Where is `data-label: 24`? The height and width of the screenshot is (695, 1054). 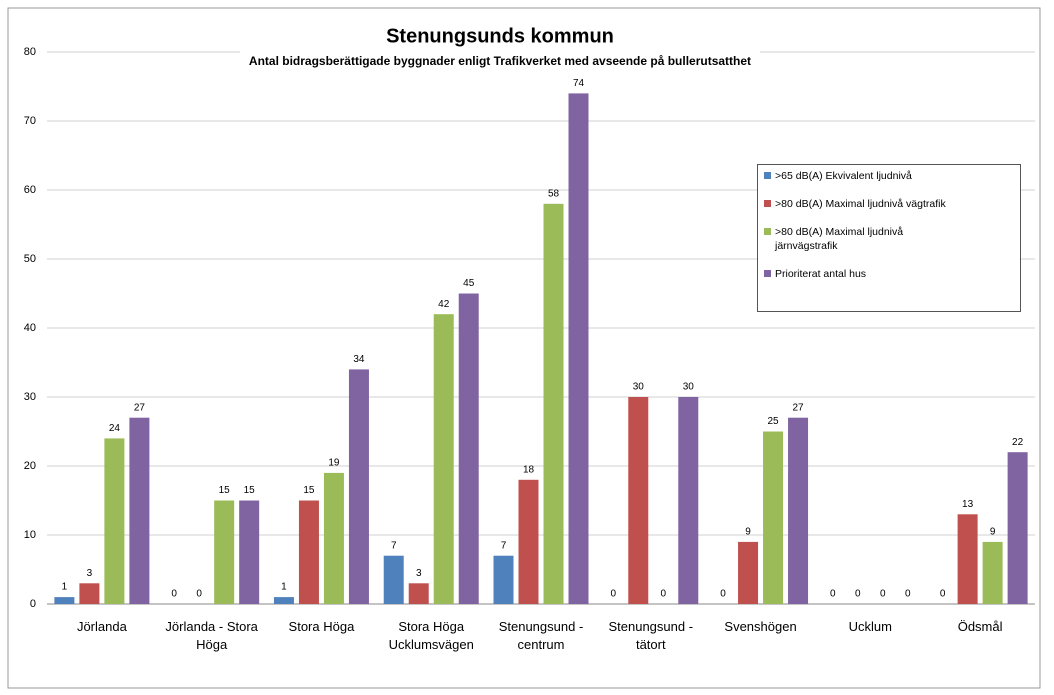
data-label: 24 is located at coordinates (115, 428).